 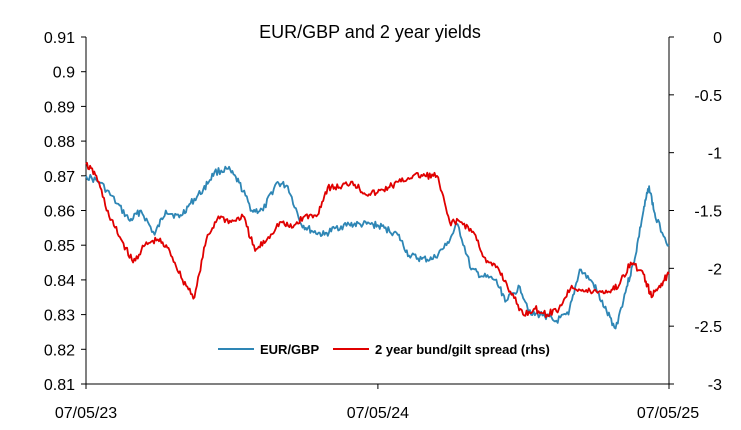 What do you see at coordinates (715, 269) in the screenshot?
I see `right-y-tick-label: -2` at bounding box center [715, 269].